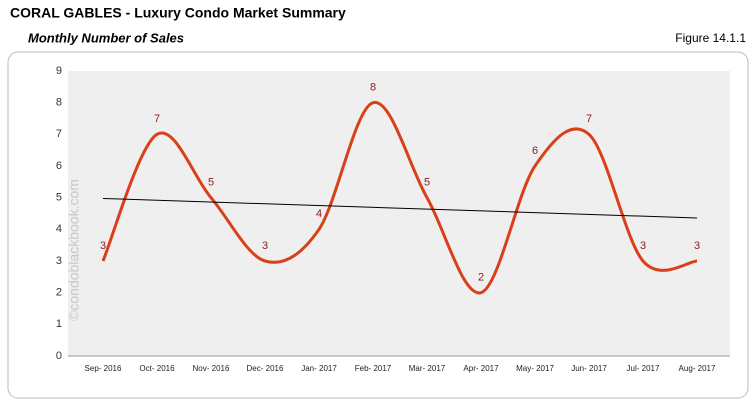 The height and width of the screenshot is (410, 756). Describe the element at coordinates (643, 368) in the screenshot. I see `x-tick-label: Jul- 2017` at that location.